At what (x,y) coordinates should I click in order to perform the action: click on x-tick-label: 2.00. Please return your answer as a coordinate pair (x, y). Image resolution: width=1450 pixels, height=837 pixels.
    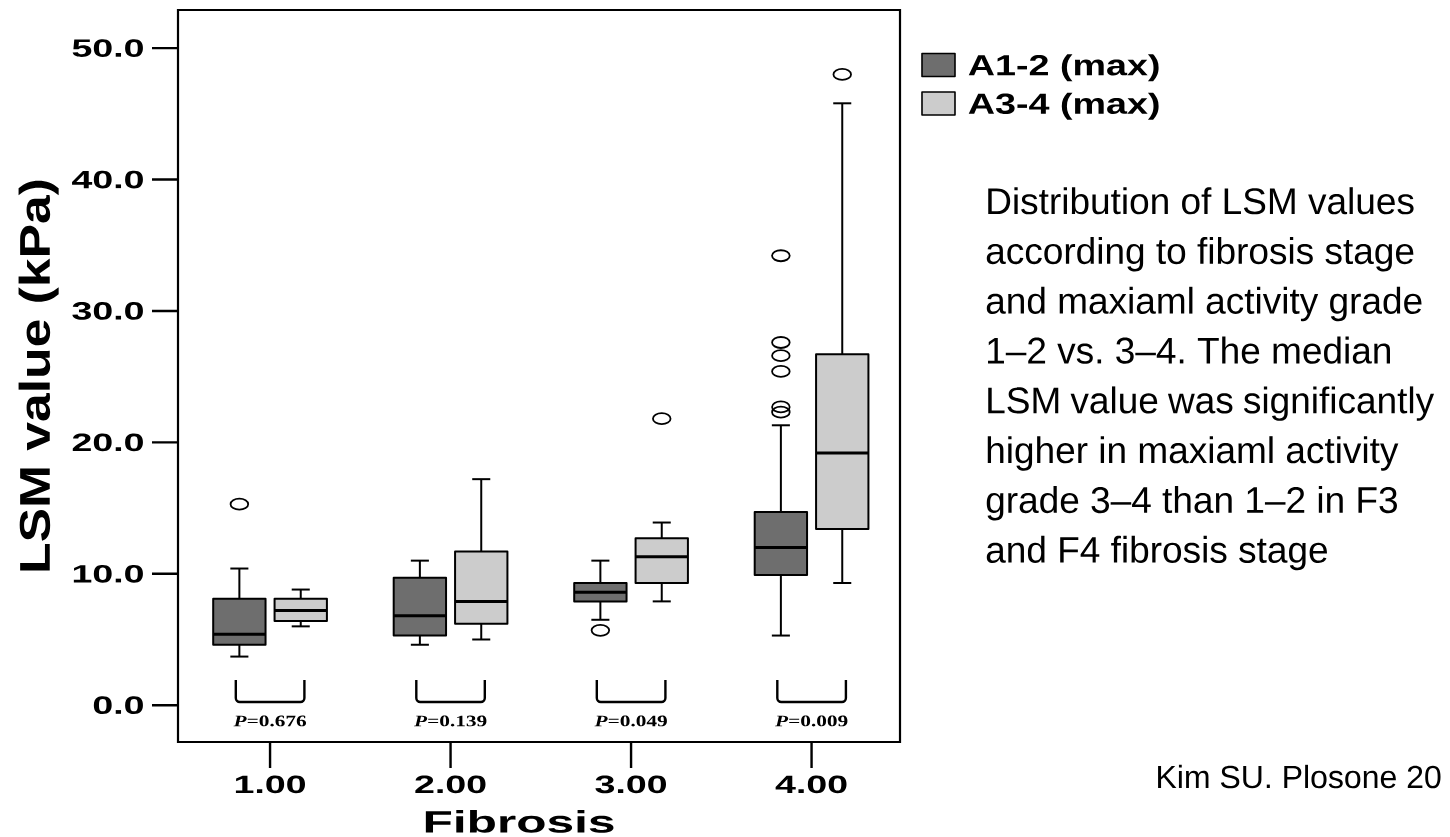
    Looking at the image, I should click on (450, 784).